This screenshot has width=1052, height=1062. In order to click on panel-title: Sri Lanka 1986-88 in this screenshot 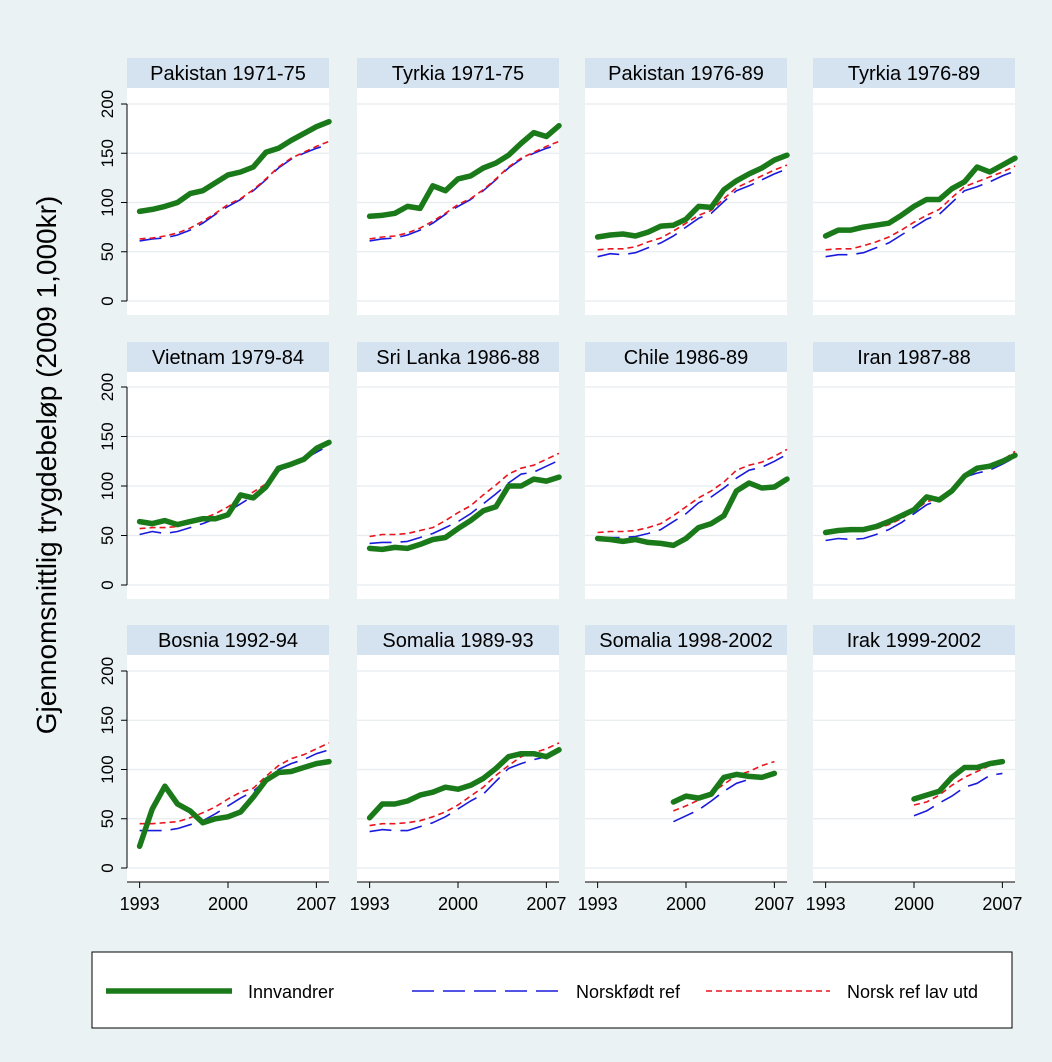, I will do `click(457, 358)`.